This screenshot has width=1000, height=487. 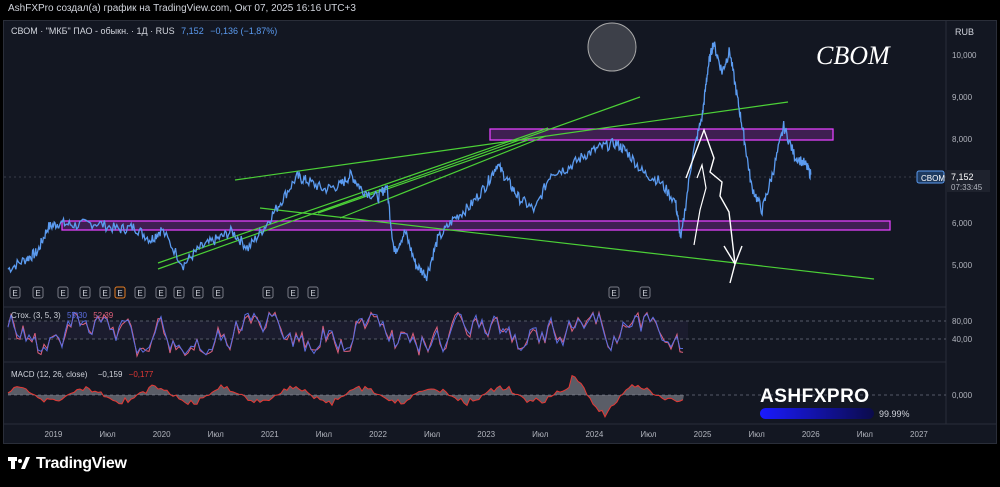 What do you see at coordinates (49, 374) in the screenshot?
I see `macd-label: MACD (12, 26, close)` at bounding box center [49, 374].